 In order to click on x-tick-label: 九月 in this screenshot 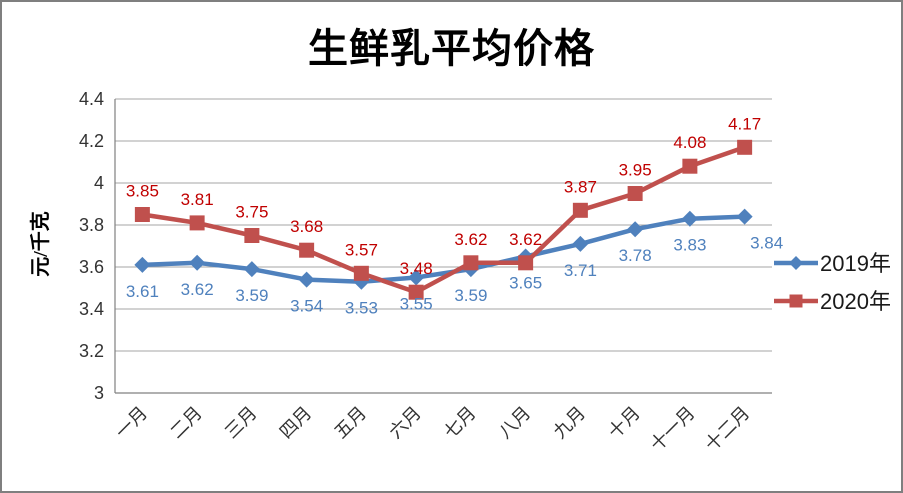, I will do `click(570, 423)`.